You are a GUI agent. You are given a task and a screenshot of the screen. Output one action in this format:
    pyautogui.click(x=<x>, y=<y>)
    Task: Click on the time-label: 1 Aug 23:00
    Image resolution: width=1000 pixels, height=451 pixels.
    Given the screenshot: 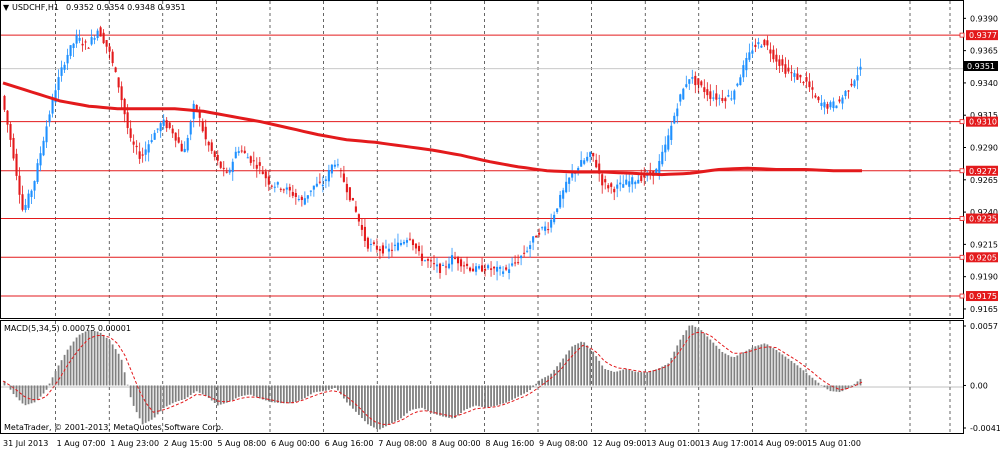 What is the action you would take?
    pyautogui.click(x=134, y=443)
    